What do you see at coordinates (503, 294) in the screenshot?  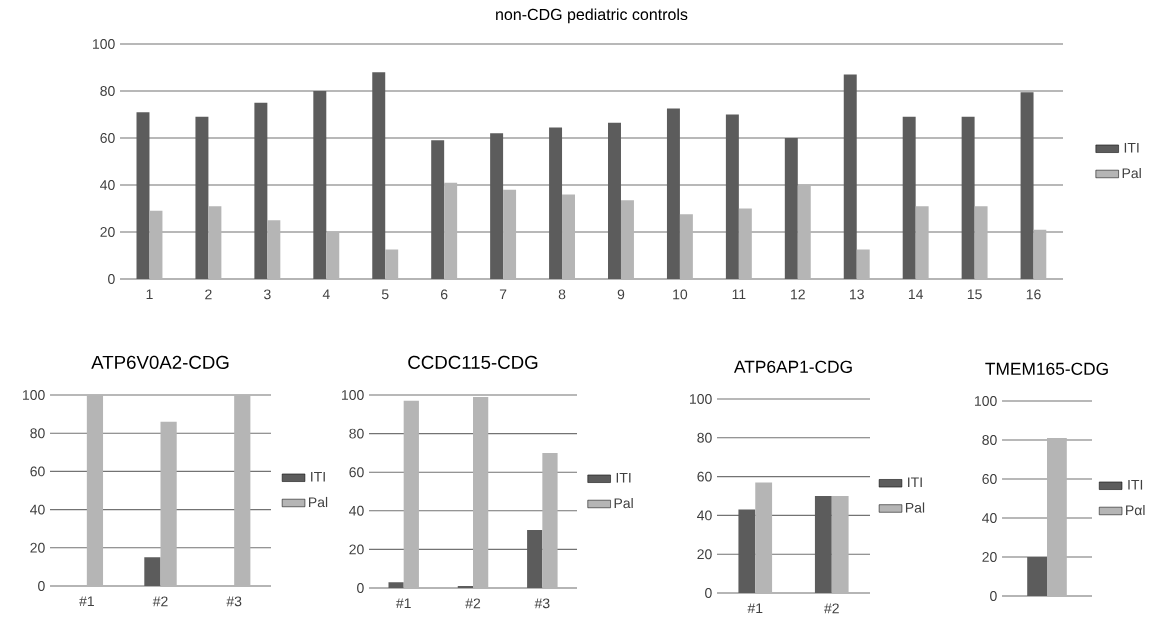 I see `x-tick-label: 7` at bounding box center [503, 294].